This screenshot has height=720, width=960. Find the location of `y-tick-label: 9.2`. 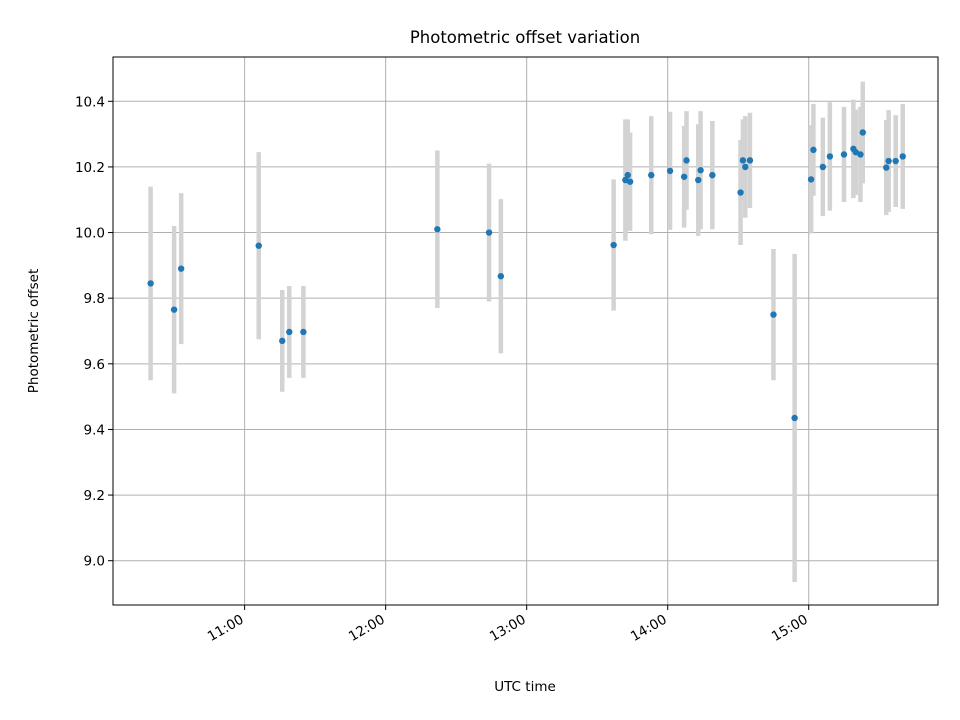

y-tick-label: 9.2 is located at coordinates (94, 496).